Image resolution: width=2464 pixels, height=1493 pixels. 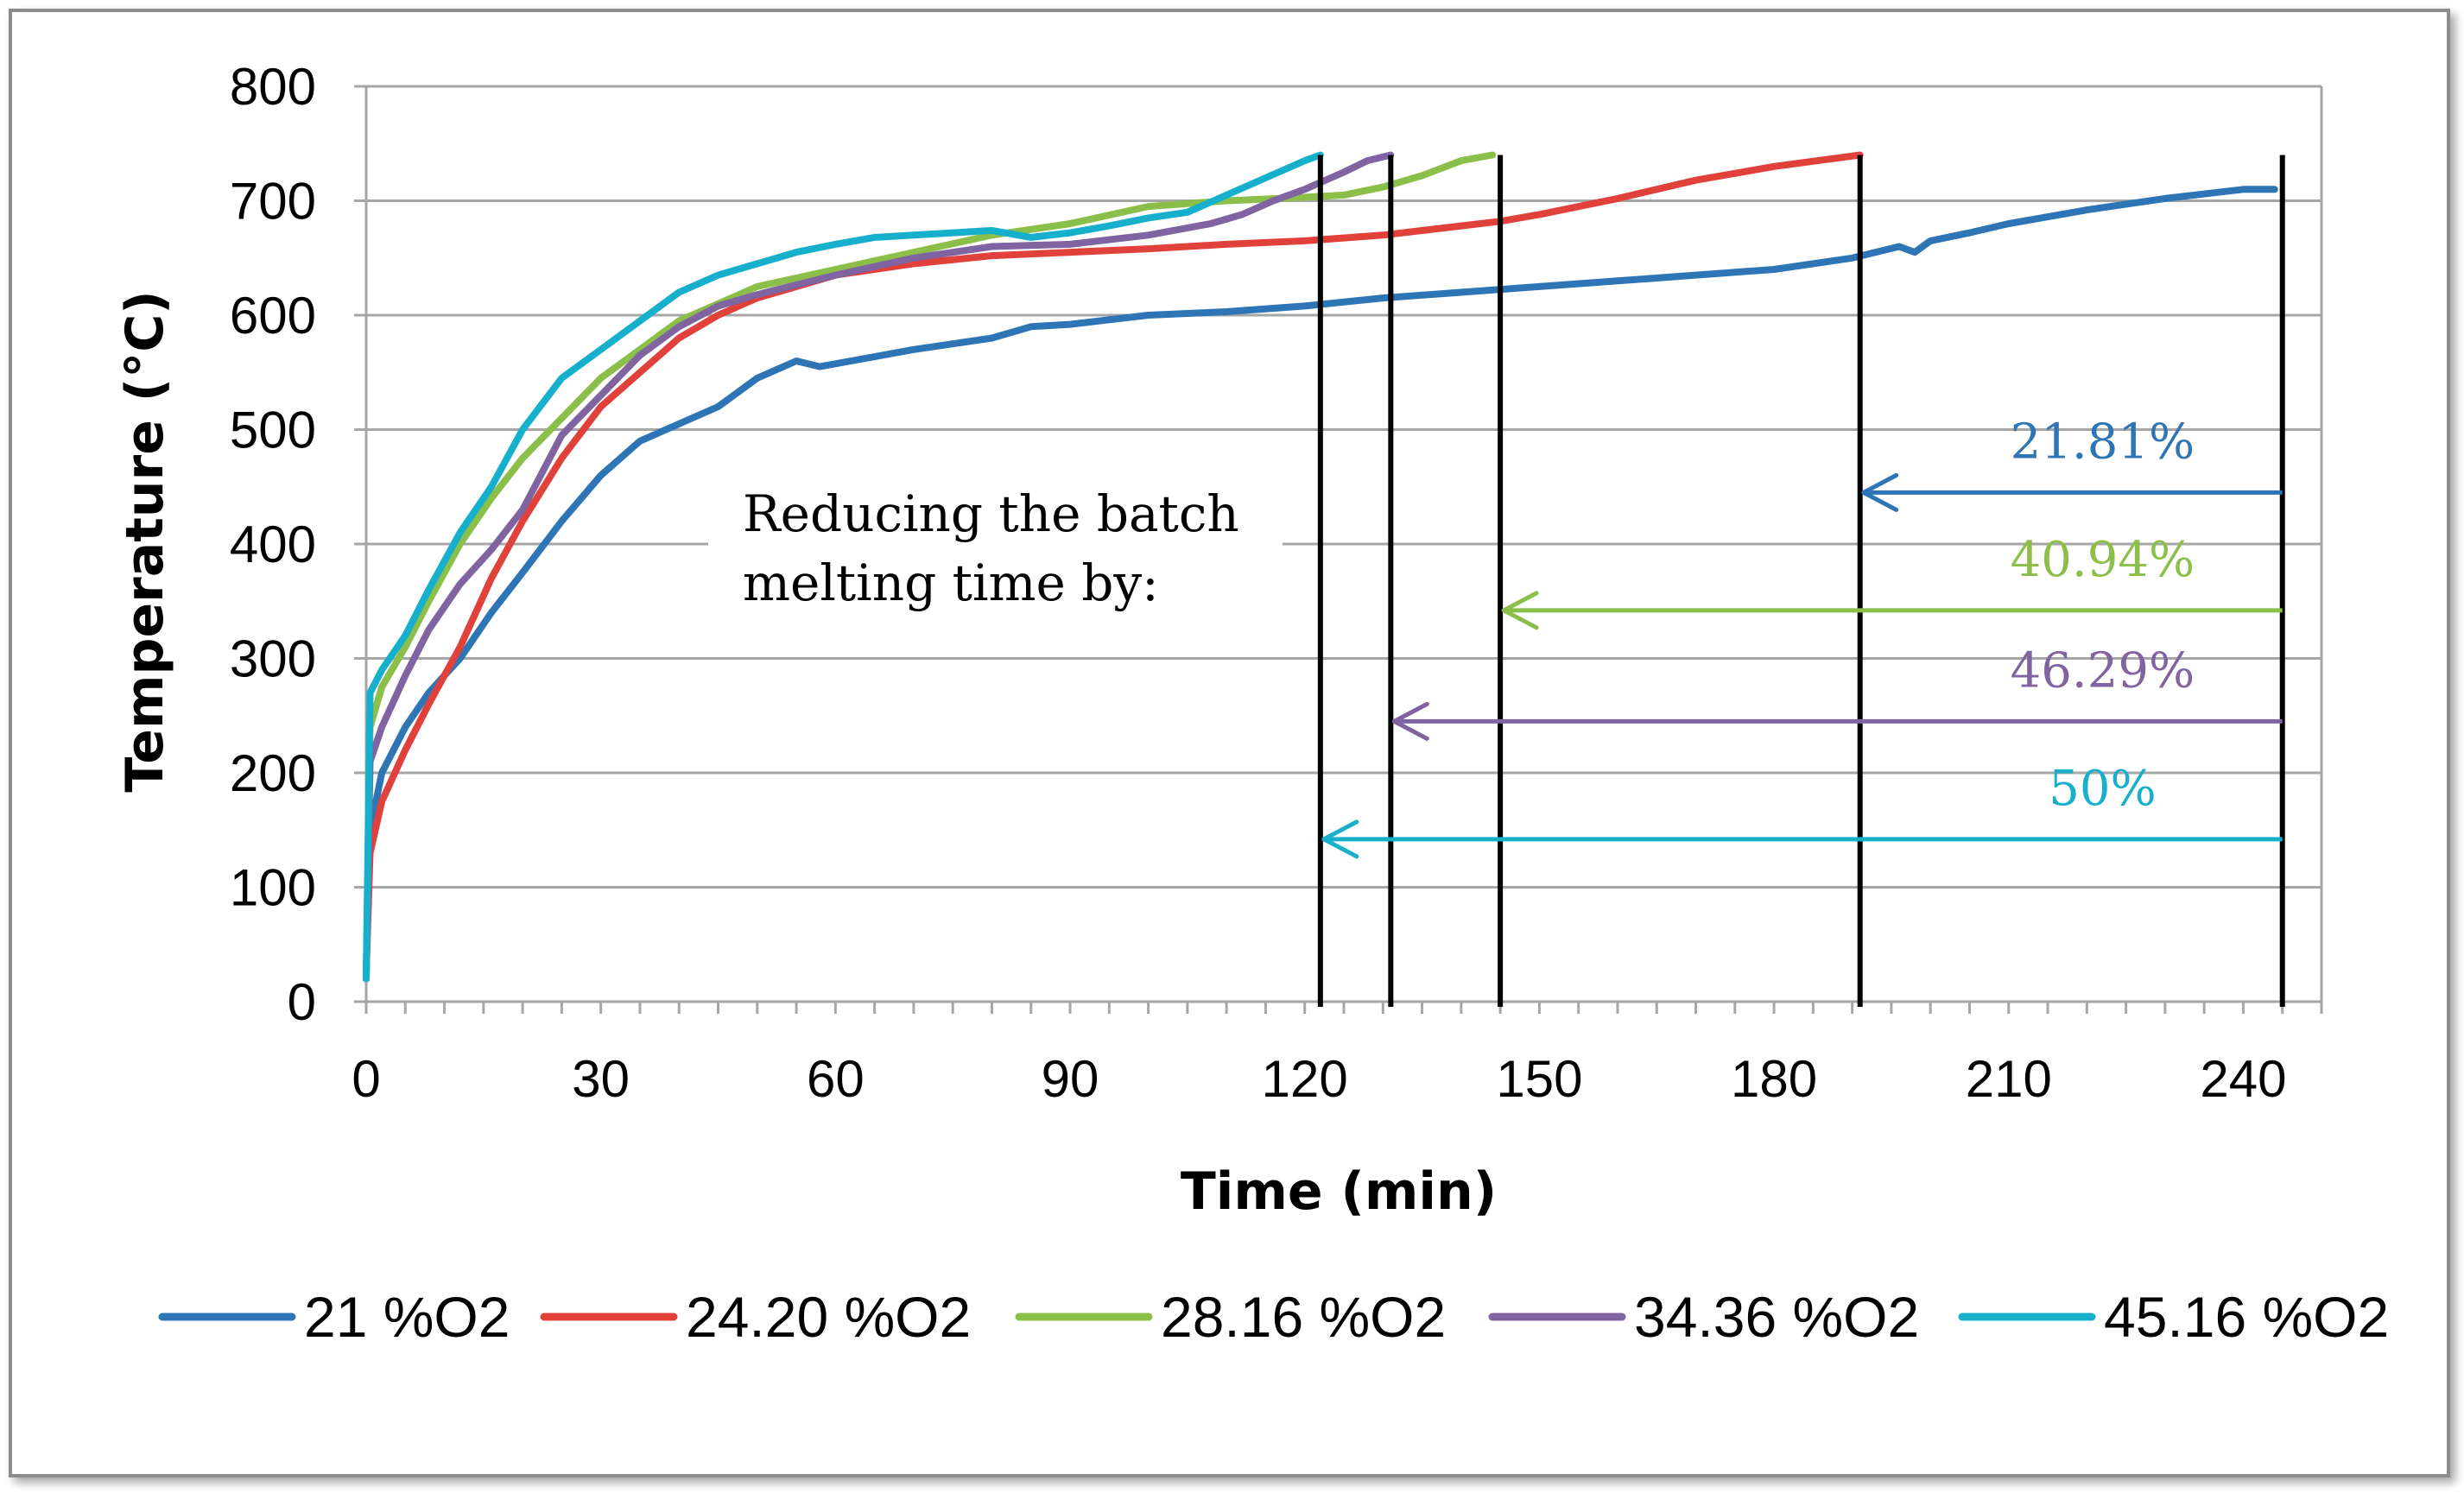 What do you see at coordinates (2246, 1317) in the screenshot?
I see `legend-label-5: 45.16 %O2` at bounding box center [2246, 1317].